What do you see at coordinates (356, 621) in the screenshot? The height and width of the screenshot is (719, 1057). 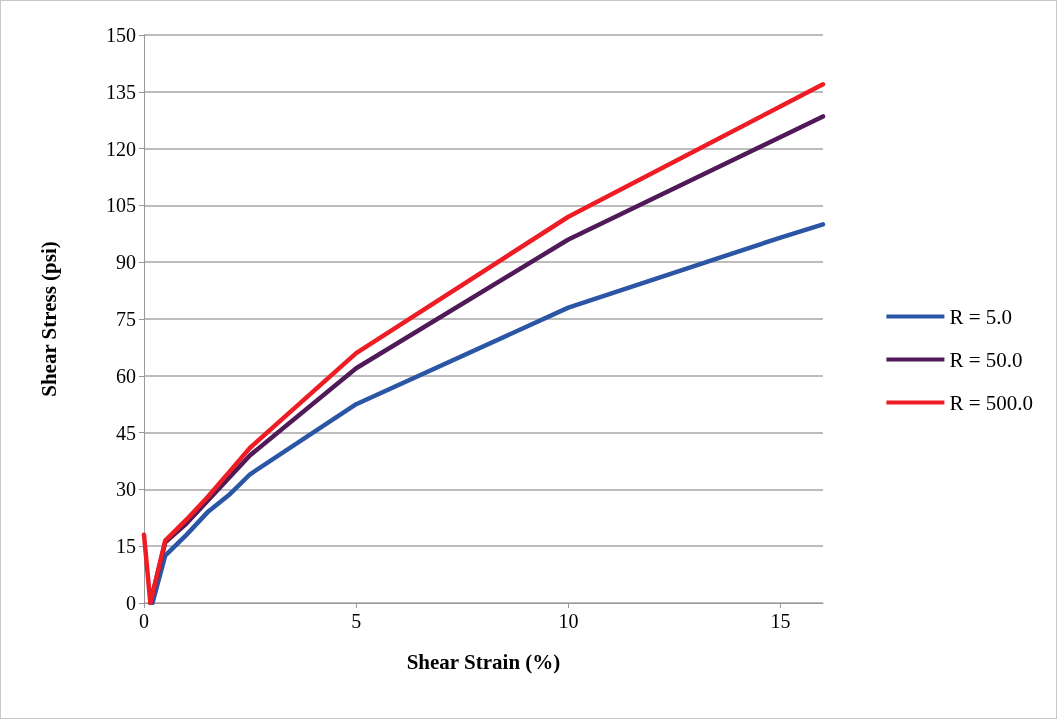 I see `x-tick-label: 5` at bounding box center [356, 621].